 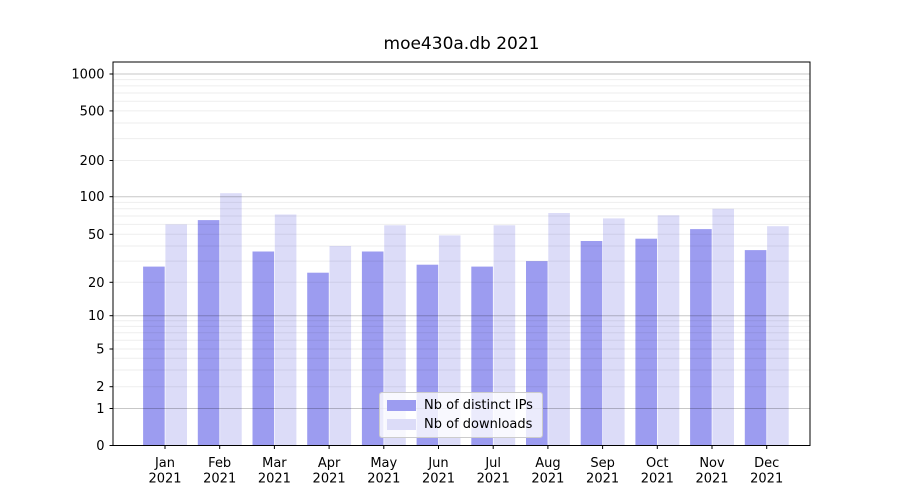 I want to click on bar-nb-of-distinct-ips-mar, so click(x=263, y=348).